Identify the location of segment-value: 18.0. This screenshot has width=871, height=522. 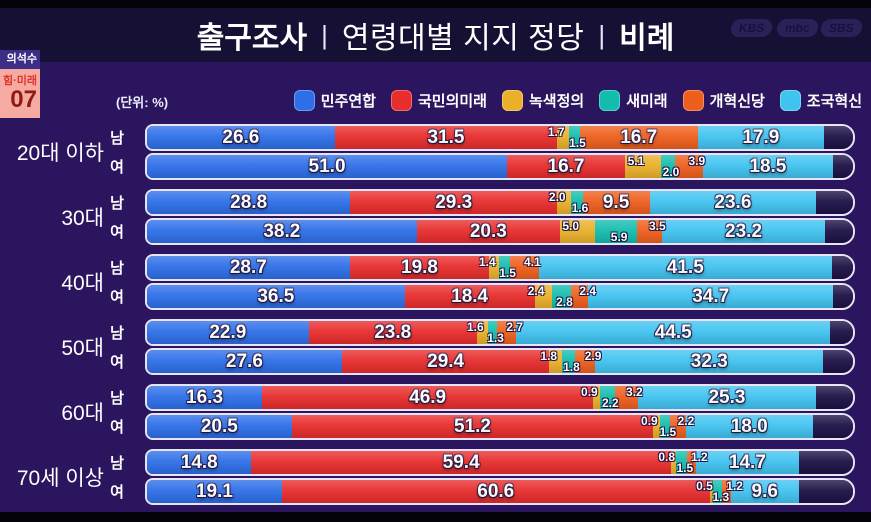
(749, 426).